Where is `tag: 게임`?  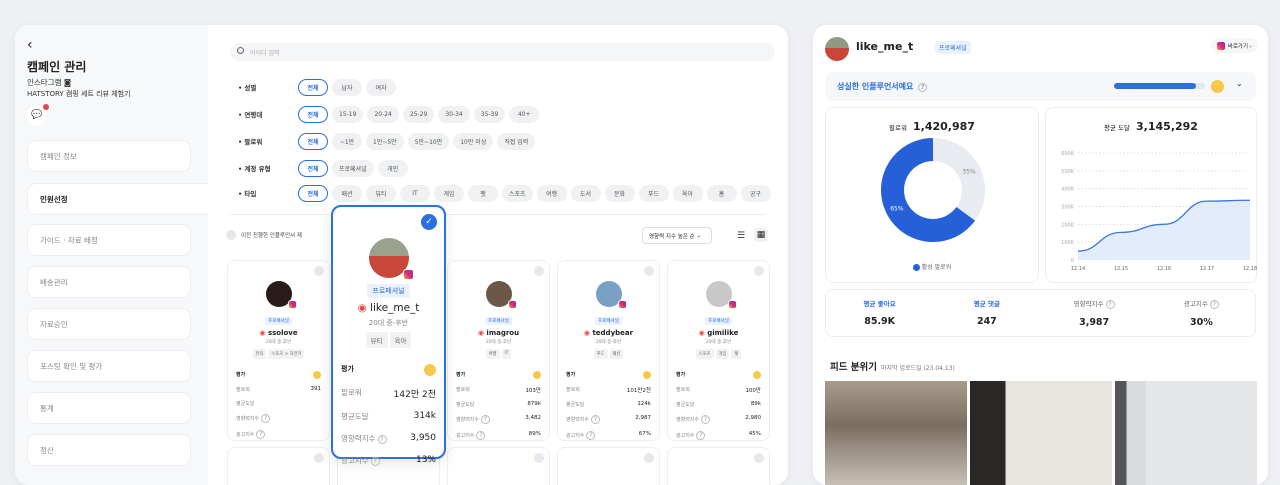 tag: 게임 is located at coordinates (723, 354).